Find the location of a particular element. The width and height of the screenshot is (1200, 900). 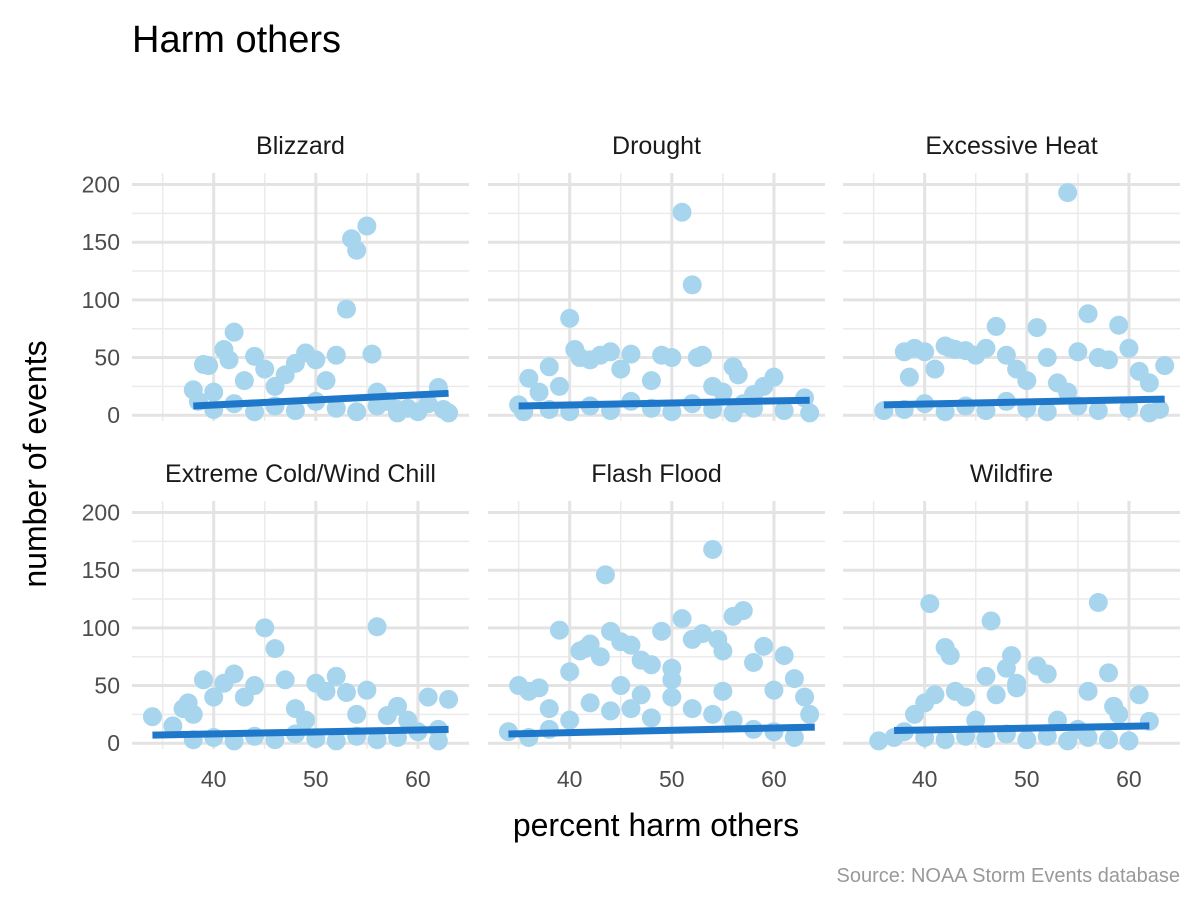

y-tick-label: 100 is located at coordinates (101, 628).